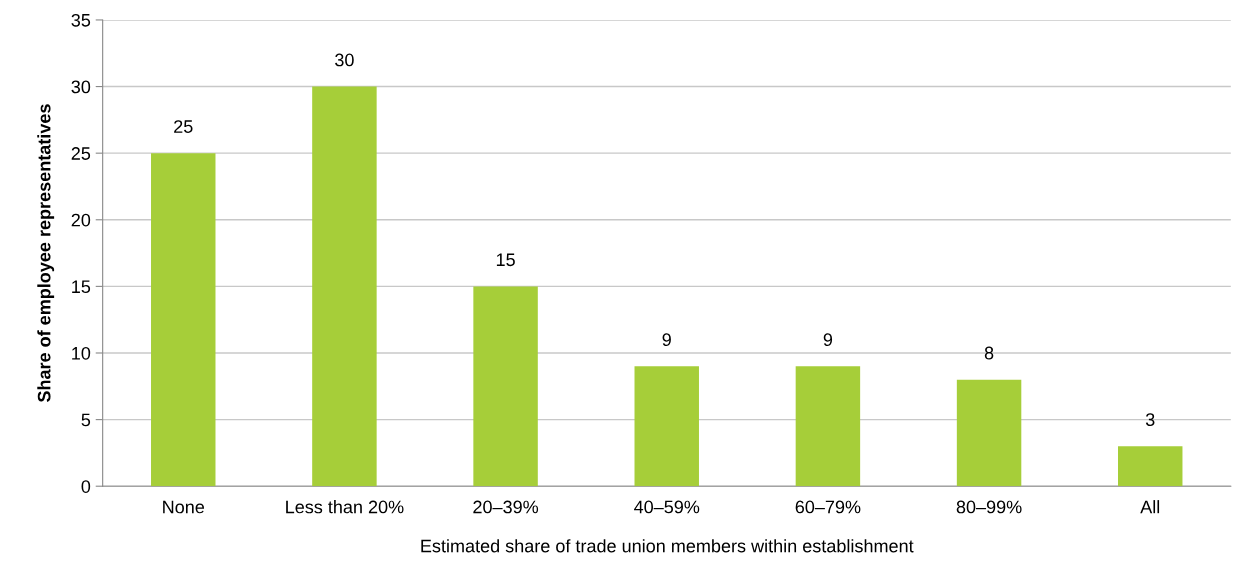 The image size is (1237, 570). Describe the element at coordinates (506, 507) in the screenshot. I see `x-tick-label: 20–39%` at that location.